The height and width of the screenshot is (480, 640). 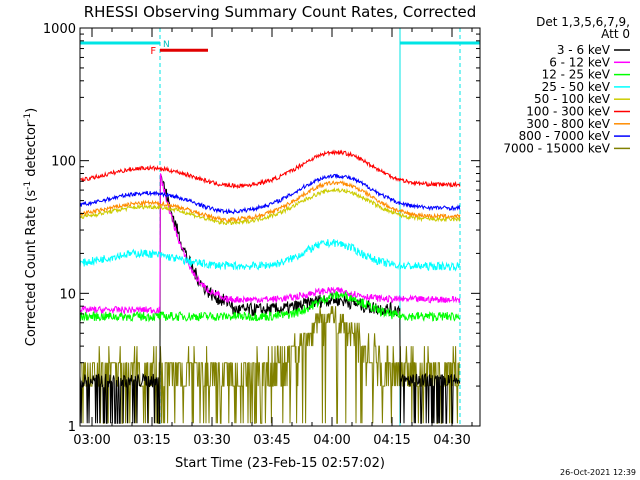 What do you see at coordinates (391, 440) in the screenshot?
I see `x-tick-label: 04:15` at bounding box center [391, 440].